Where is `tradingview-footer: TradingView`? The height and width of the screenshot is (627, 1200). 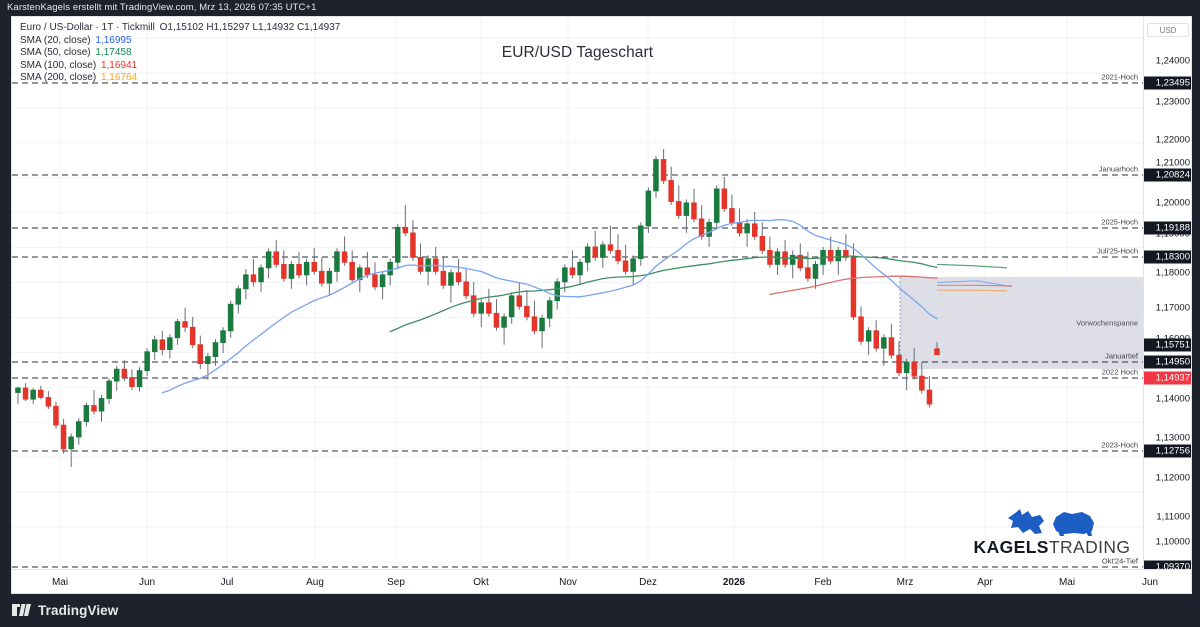
tradingview-footer: TradingView is located at coordinates (600, 610).